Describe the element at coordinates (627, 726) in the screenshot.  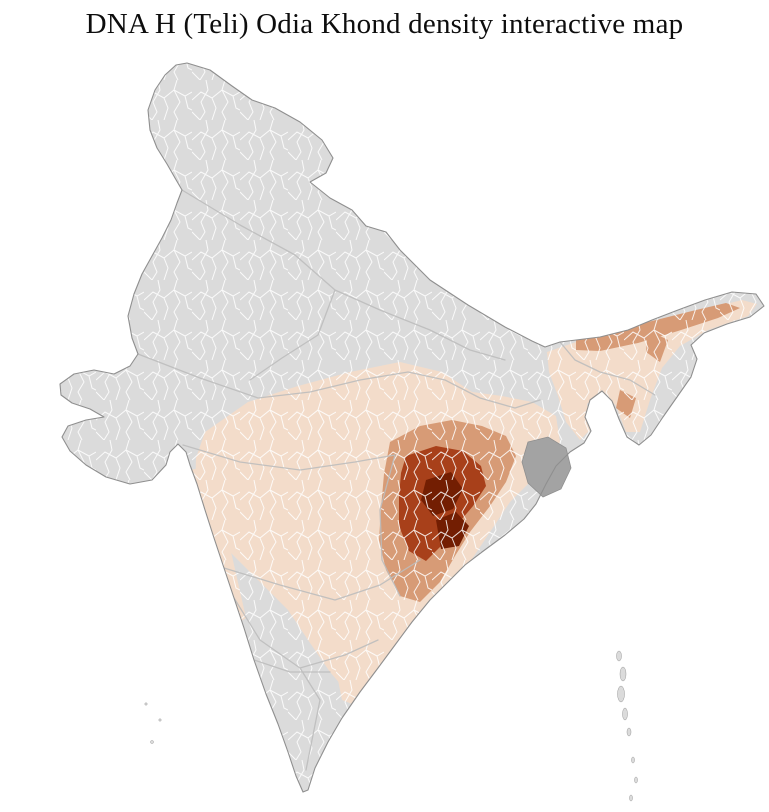
I see `andaman-nicobar-islands` at that location.